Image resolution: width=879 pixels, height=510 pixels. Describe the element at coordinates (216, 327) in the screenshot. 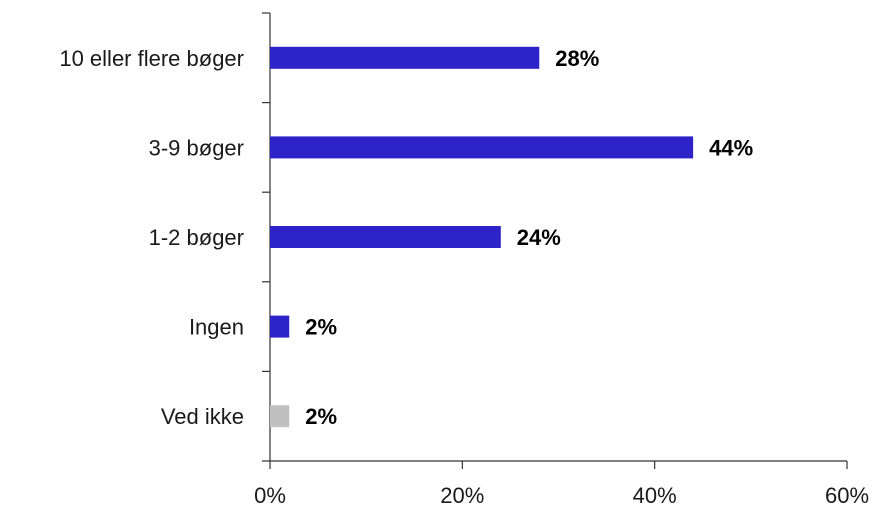

I see `category-label: Ingen` at that location.